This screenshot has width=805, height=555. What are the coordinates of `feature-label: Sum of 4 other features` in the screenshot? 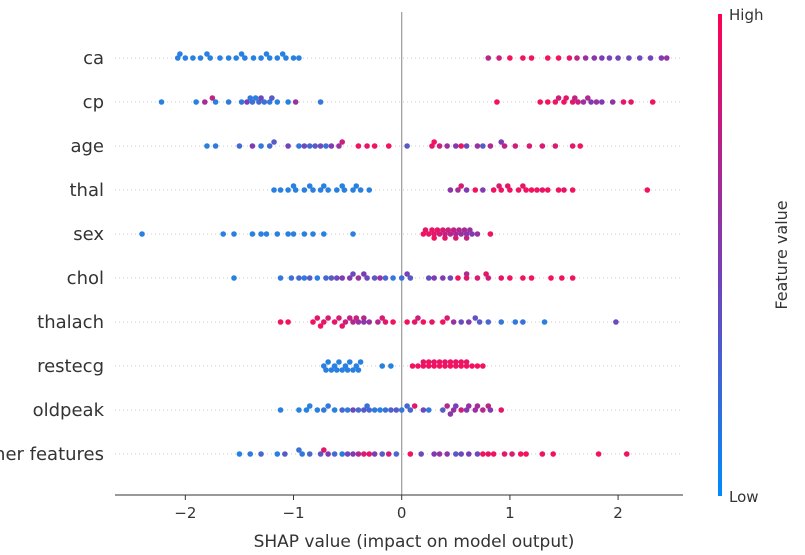 It's located at (52, 454).